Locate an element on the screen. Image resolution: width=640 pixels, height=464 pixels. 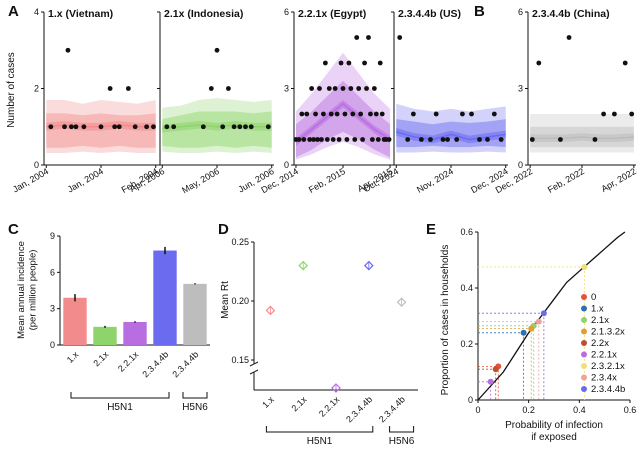
panel-title: 2.2.1x (Egypt) is located at coordinates (332, 14).